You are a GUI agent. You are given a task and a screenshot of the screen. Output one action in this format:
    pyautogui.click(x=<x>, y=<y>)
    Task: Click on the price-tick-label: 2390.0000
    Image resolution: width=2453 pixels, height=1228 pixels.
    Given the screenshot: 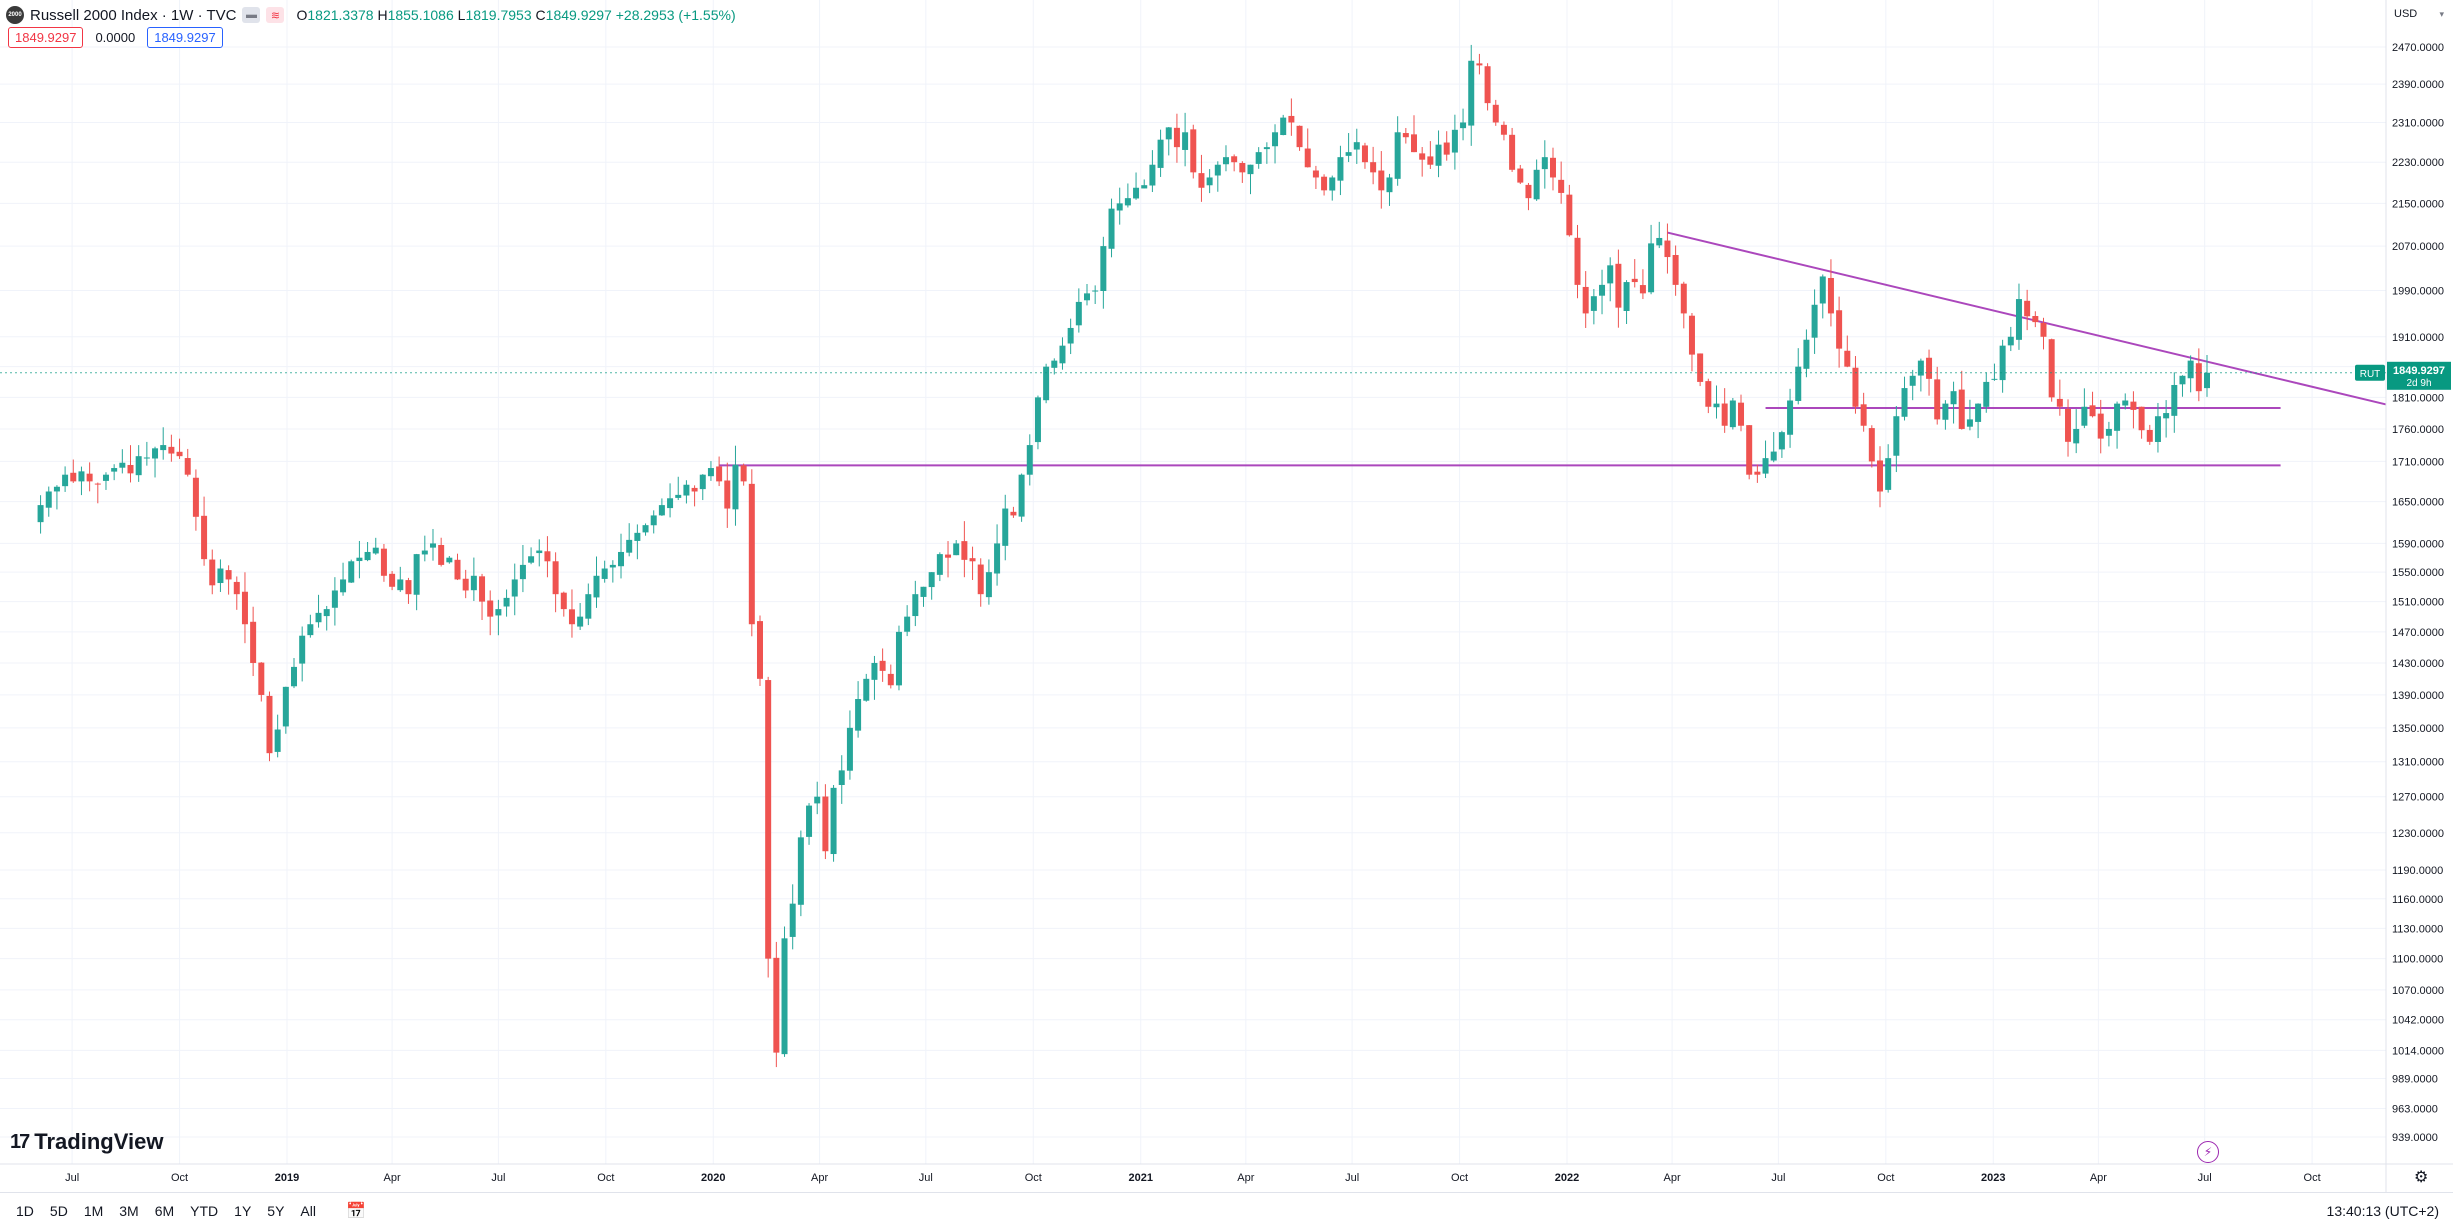 What is the action you would take?
    pyautogui.click(x=2418, y=85)
    